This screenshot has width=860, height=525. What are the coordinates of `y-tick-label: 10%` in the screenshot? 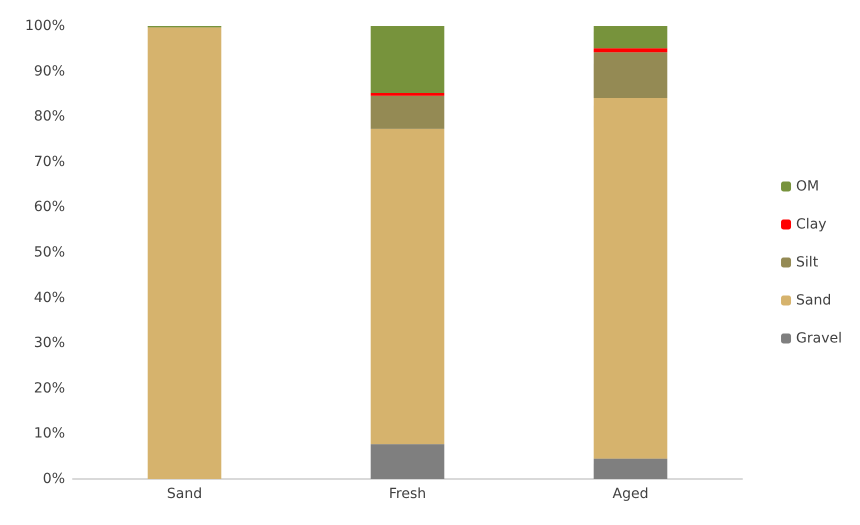 It's located at (49, 434).